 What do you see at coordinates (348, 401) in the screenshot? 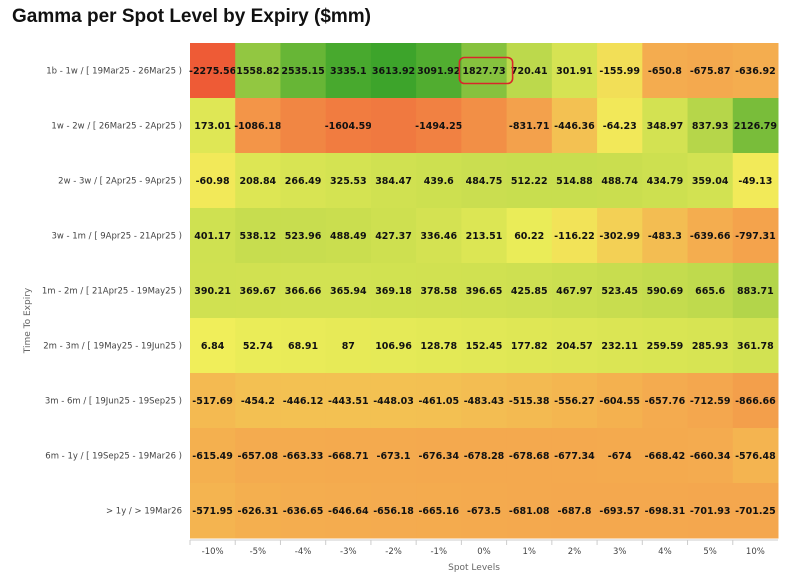
I see `cell-value-label: -443.51` at bounding box center [348, 401].